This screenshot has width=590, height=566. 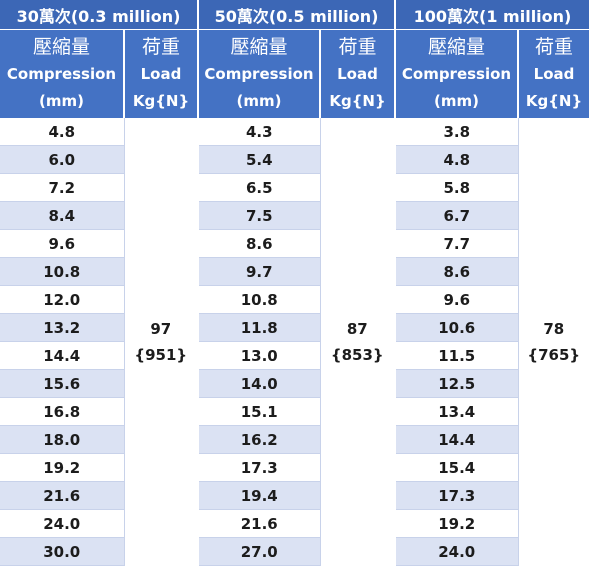 What do you see at coordinates (456, 215) in the screenshot?
I see `compression-cell: 6.7` at bounding box center [456, 215].